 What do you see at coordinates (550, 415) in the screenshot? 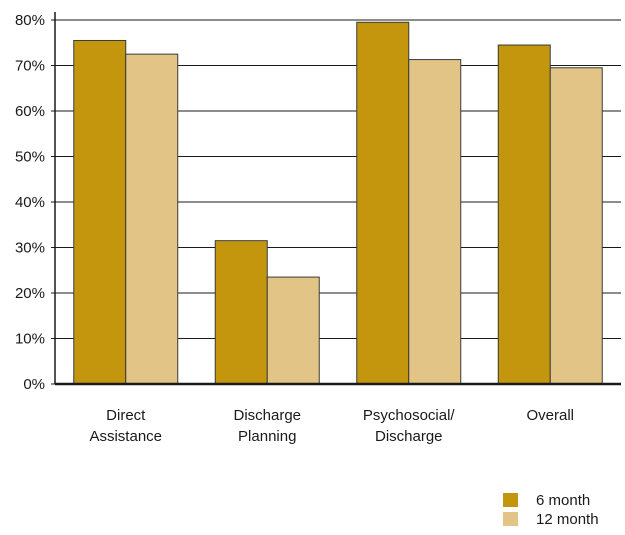
I see `category-label: Overall` at bounding box center [550, 415].